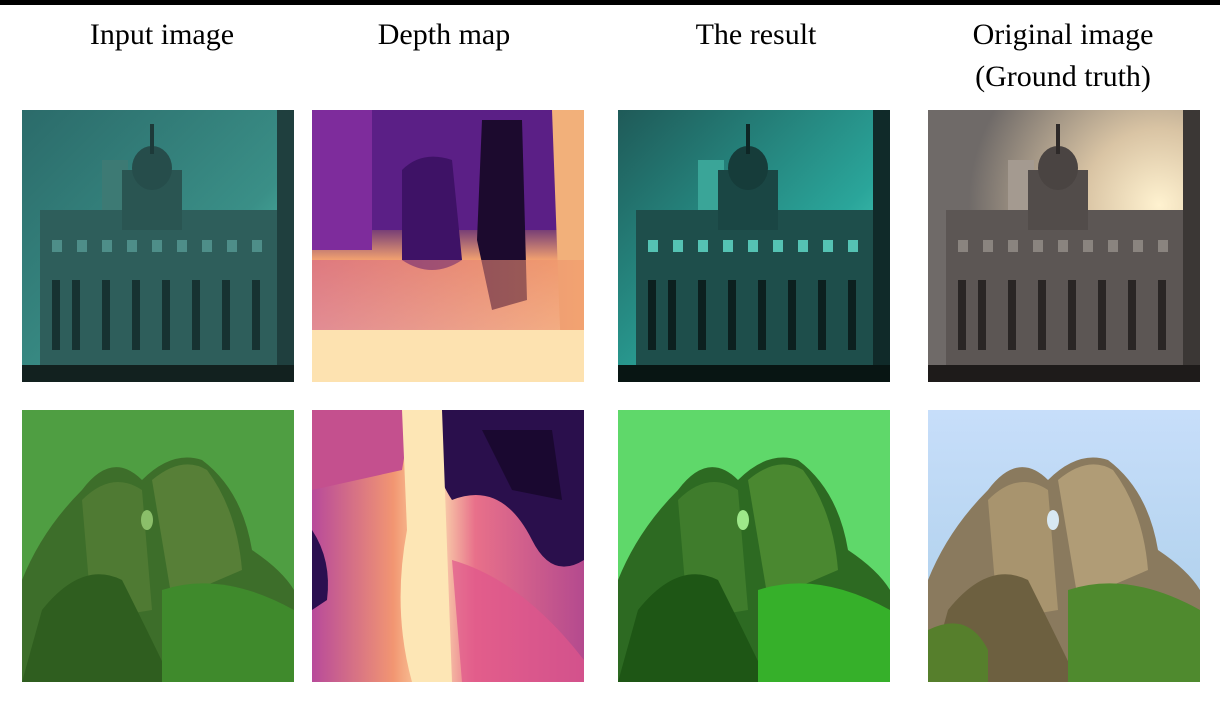 This screenshot has width=1220, height=711. I want to click on input-image-mountain, so click(158, 546).